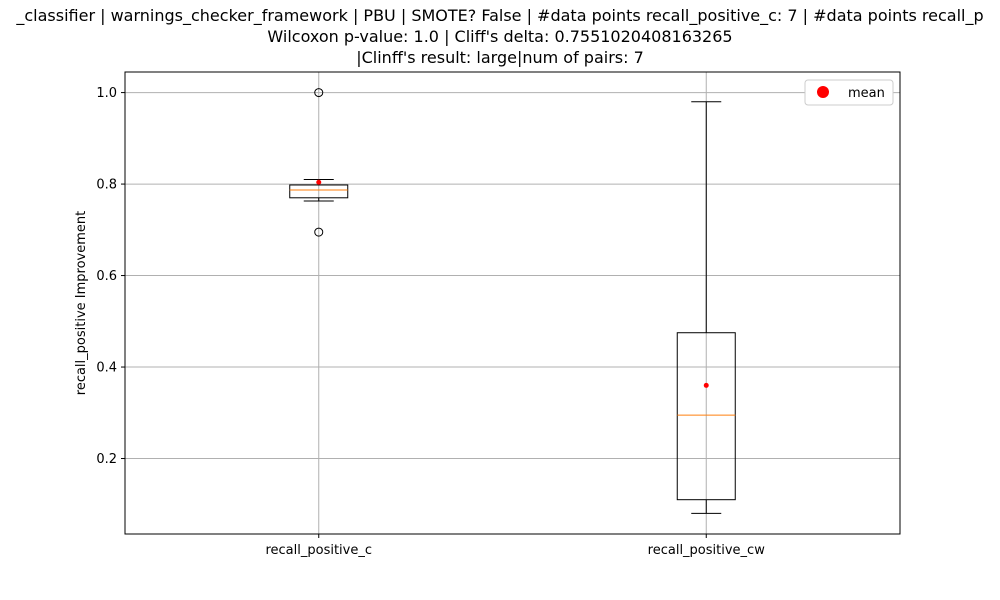  I want to click on y-axis-label: recall_positive Improvement, so click(81, 303).